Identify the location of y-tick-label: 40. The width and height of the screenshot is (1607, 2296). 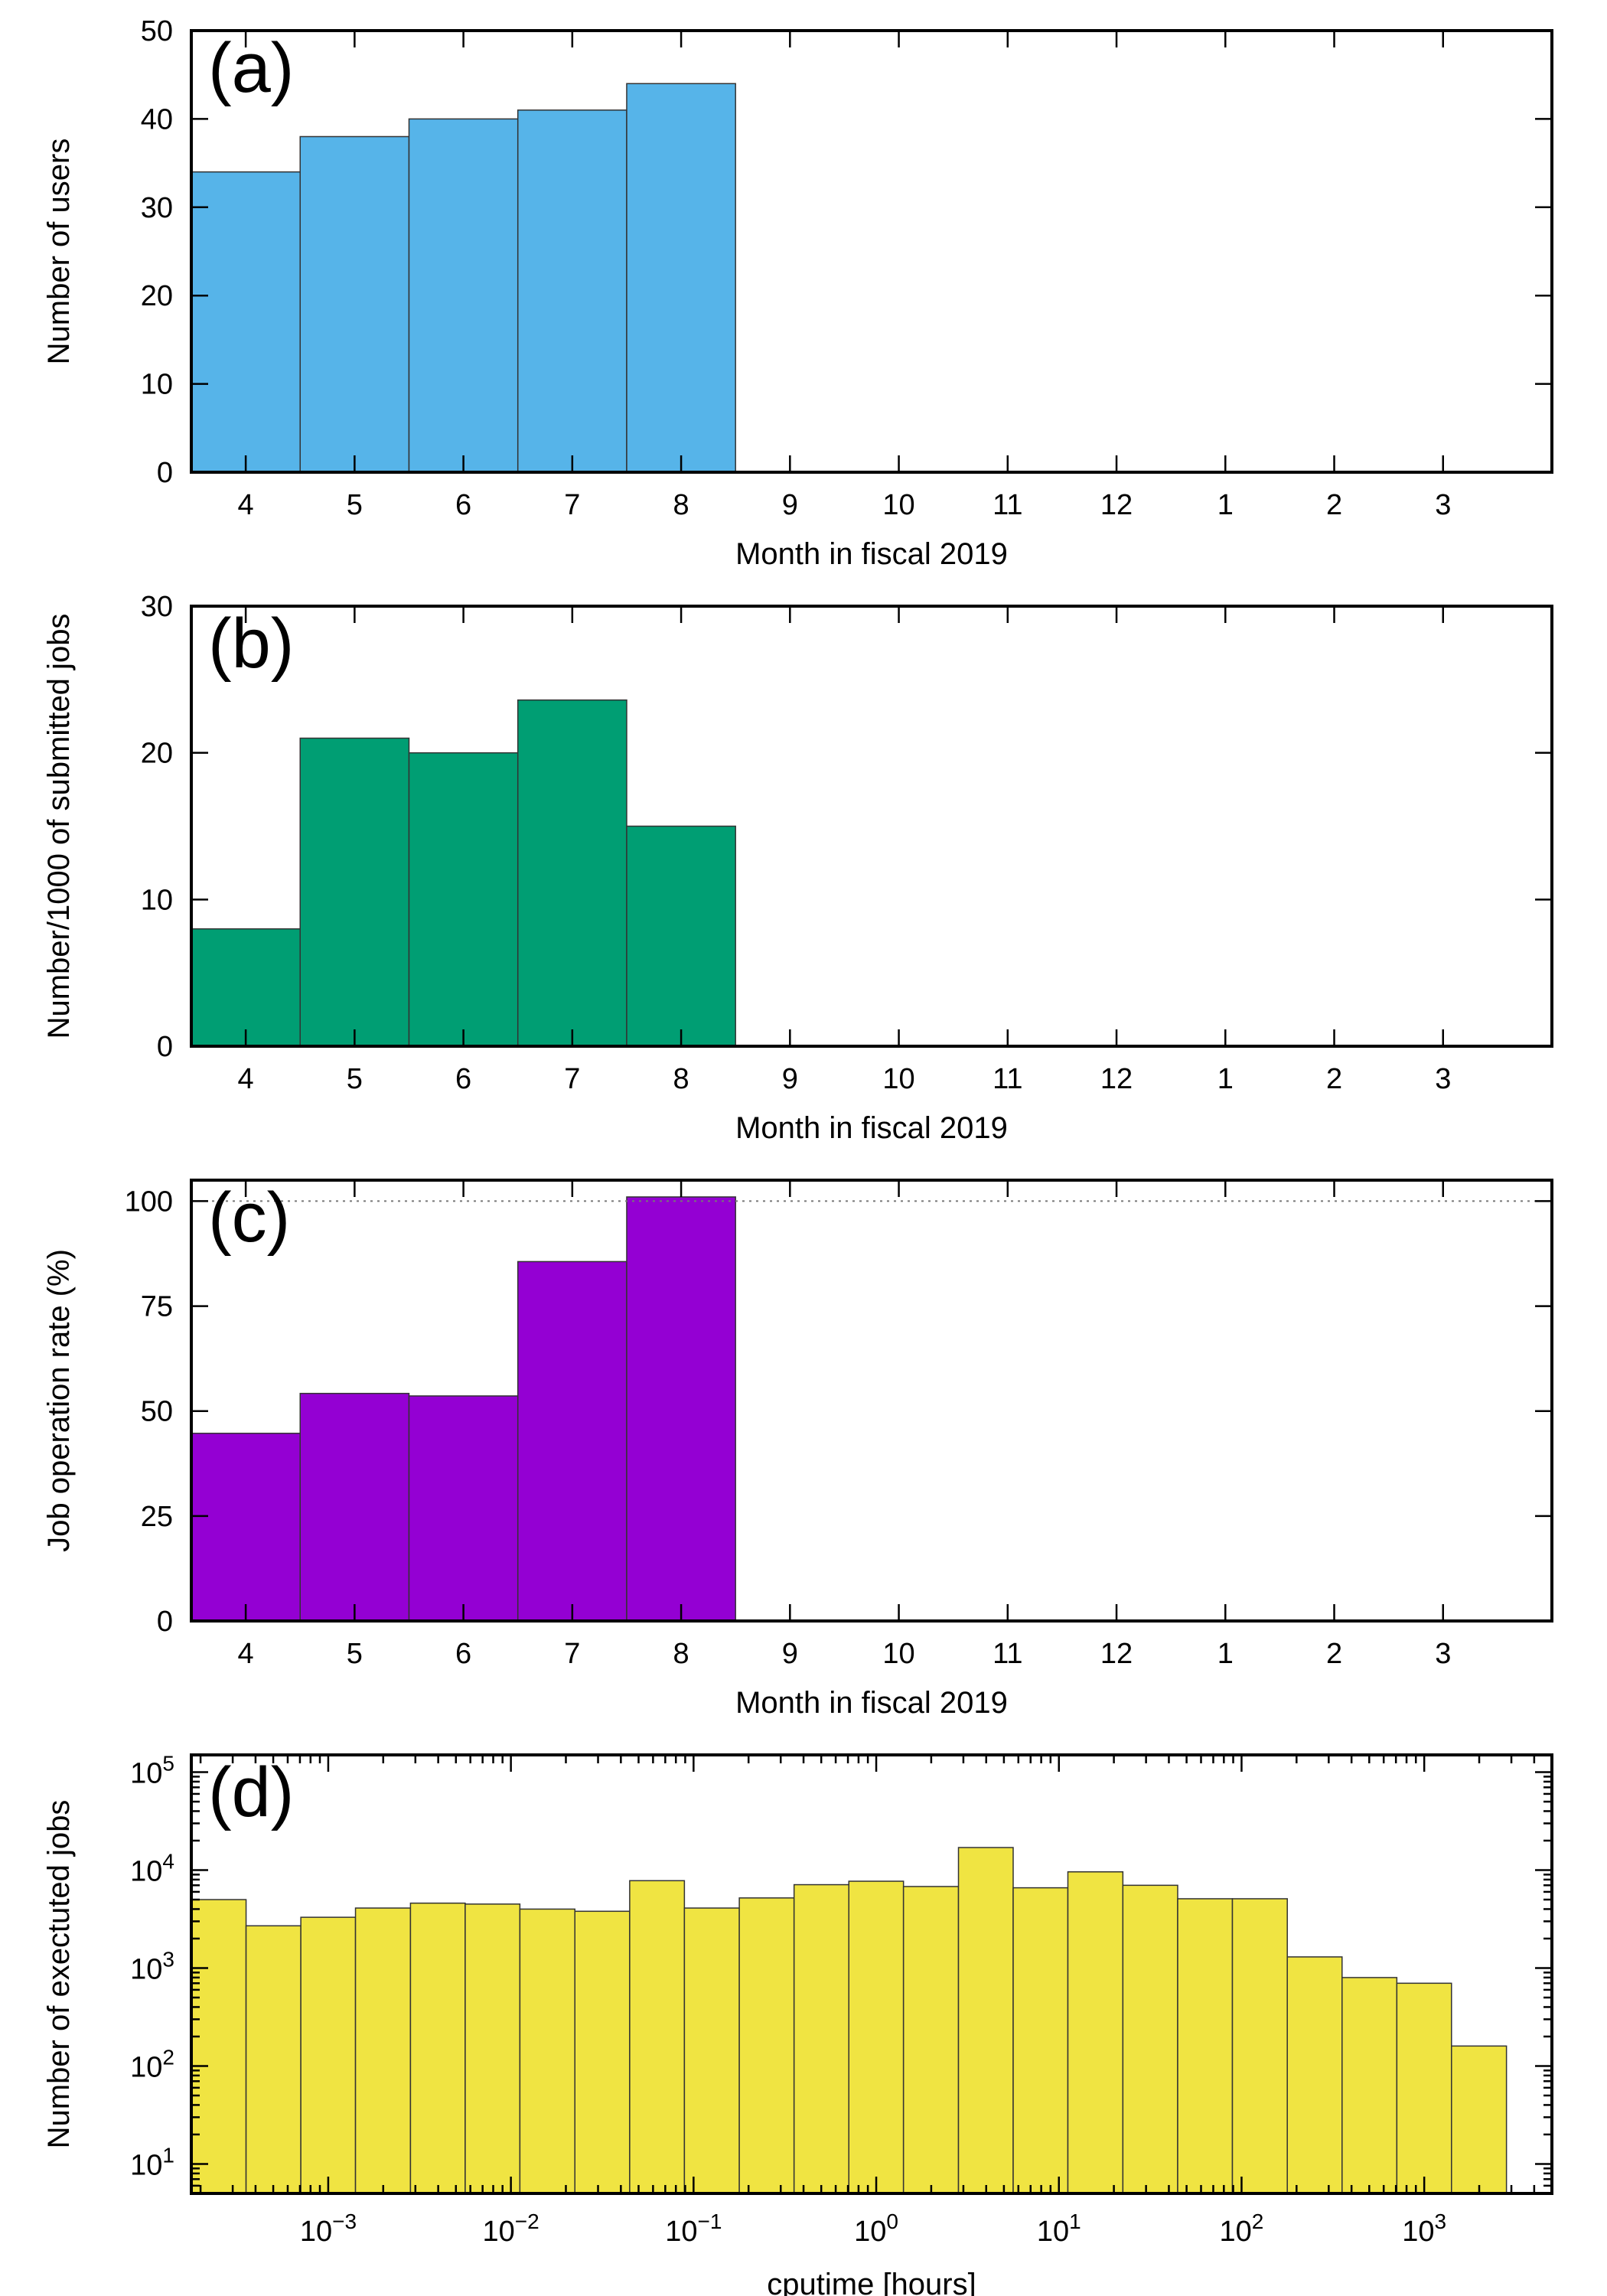
(157, 119).